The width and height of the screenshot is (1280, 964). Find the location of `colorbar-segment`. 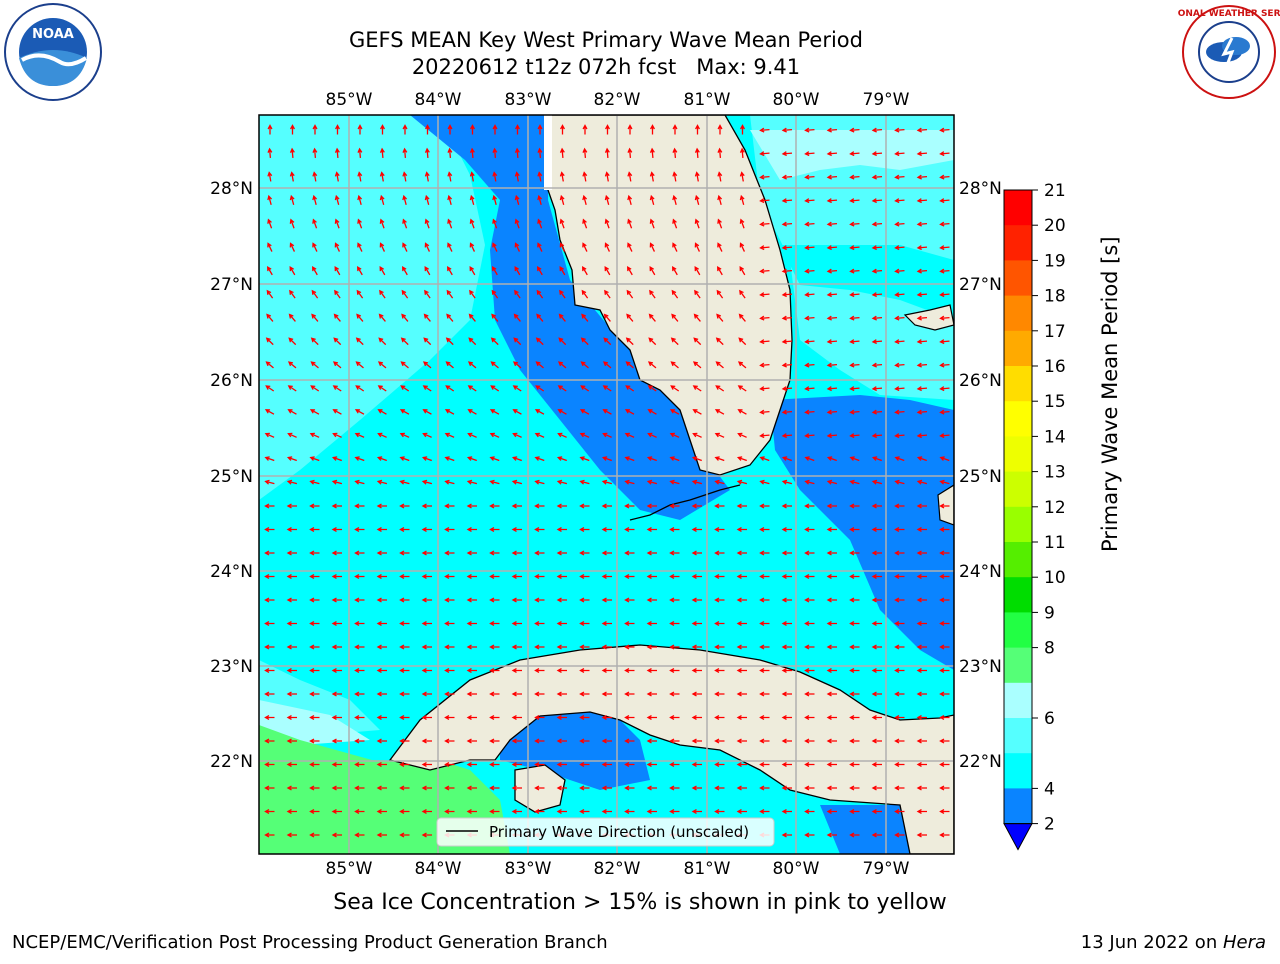

colorbar-segment is located at coordinates (1018, 313).